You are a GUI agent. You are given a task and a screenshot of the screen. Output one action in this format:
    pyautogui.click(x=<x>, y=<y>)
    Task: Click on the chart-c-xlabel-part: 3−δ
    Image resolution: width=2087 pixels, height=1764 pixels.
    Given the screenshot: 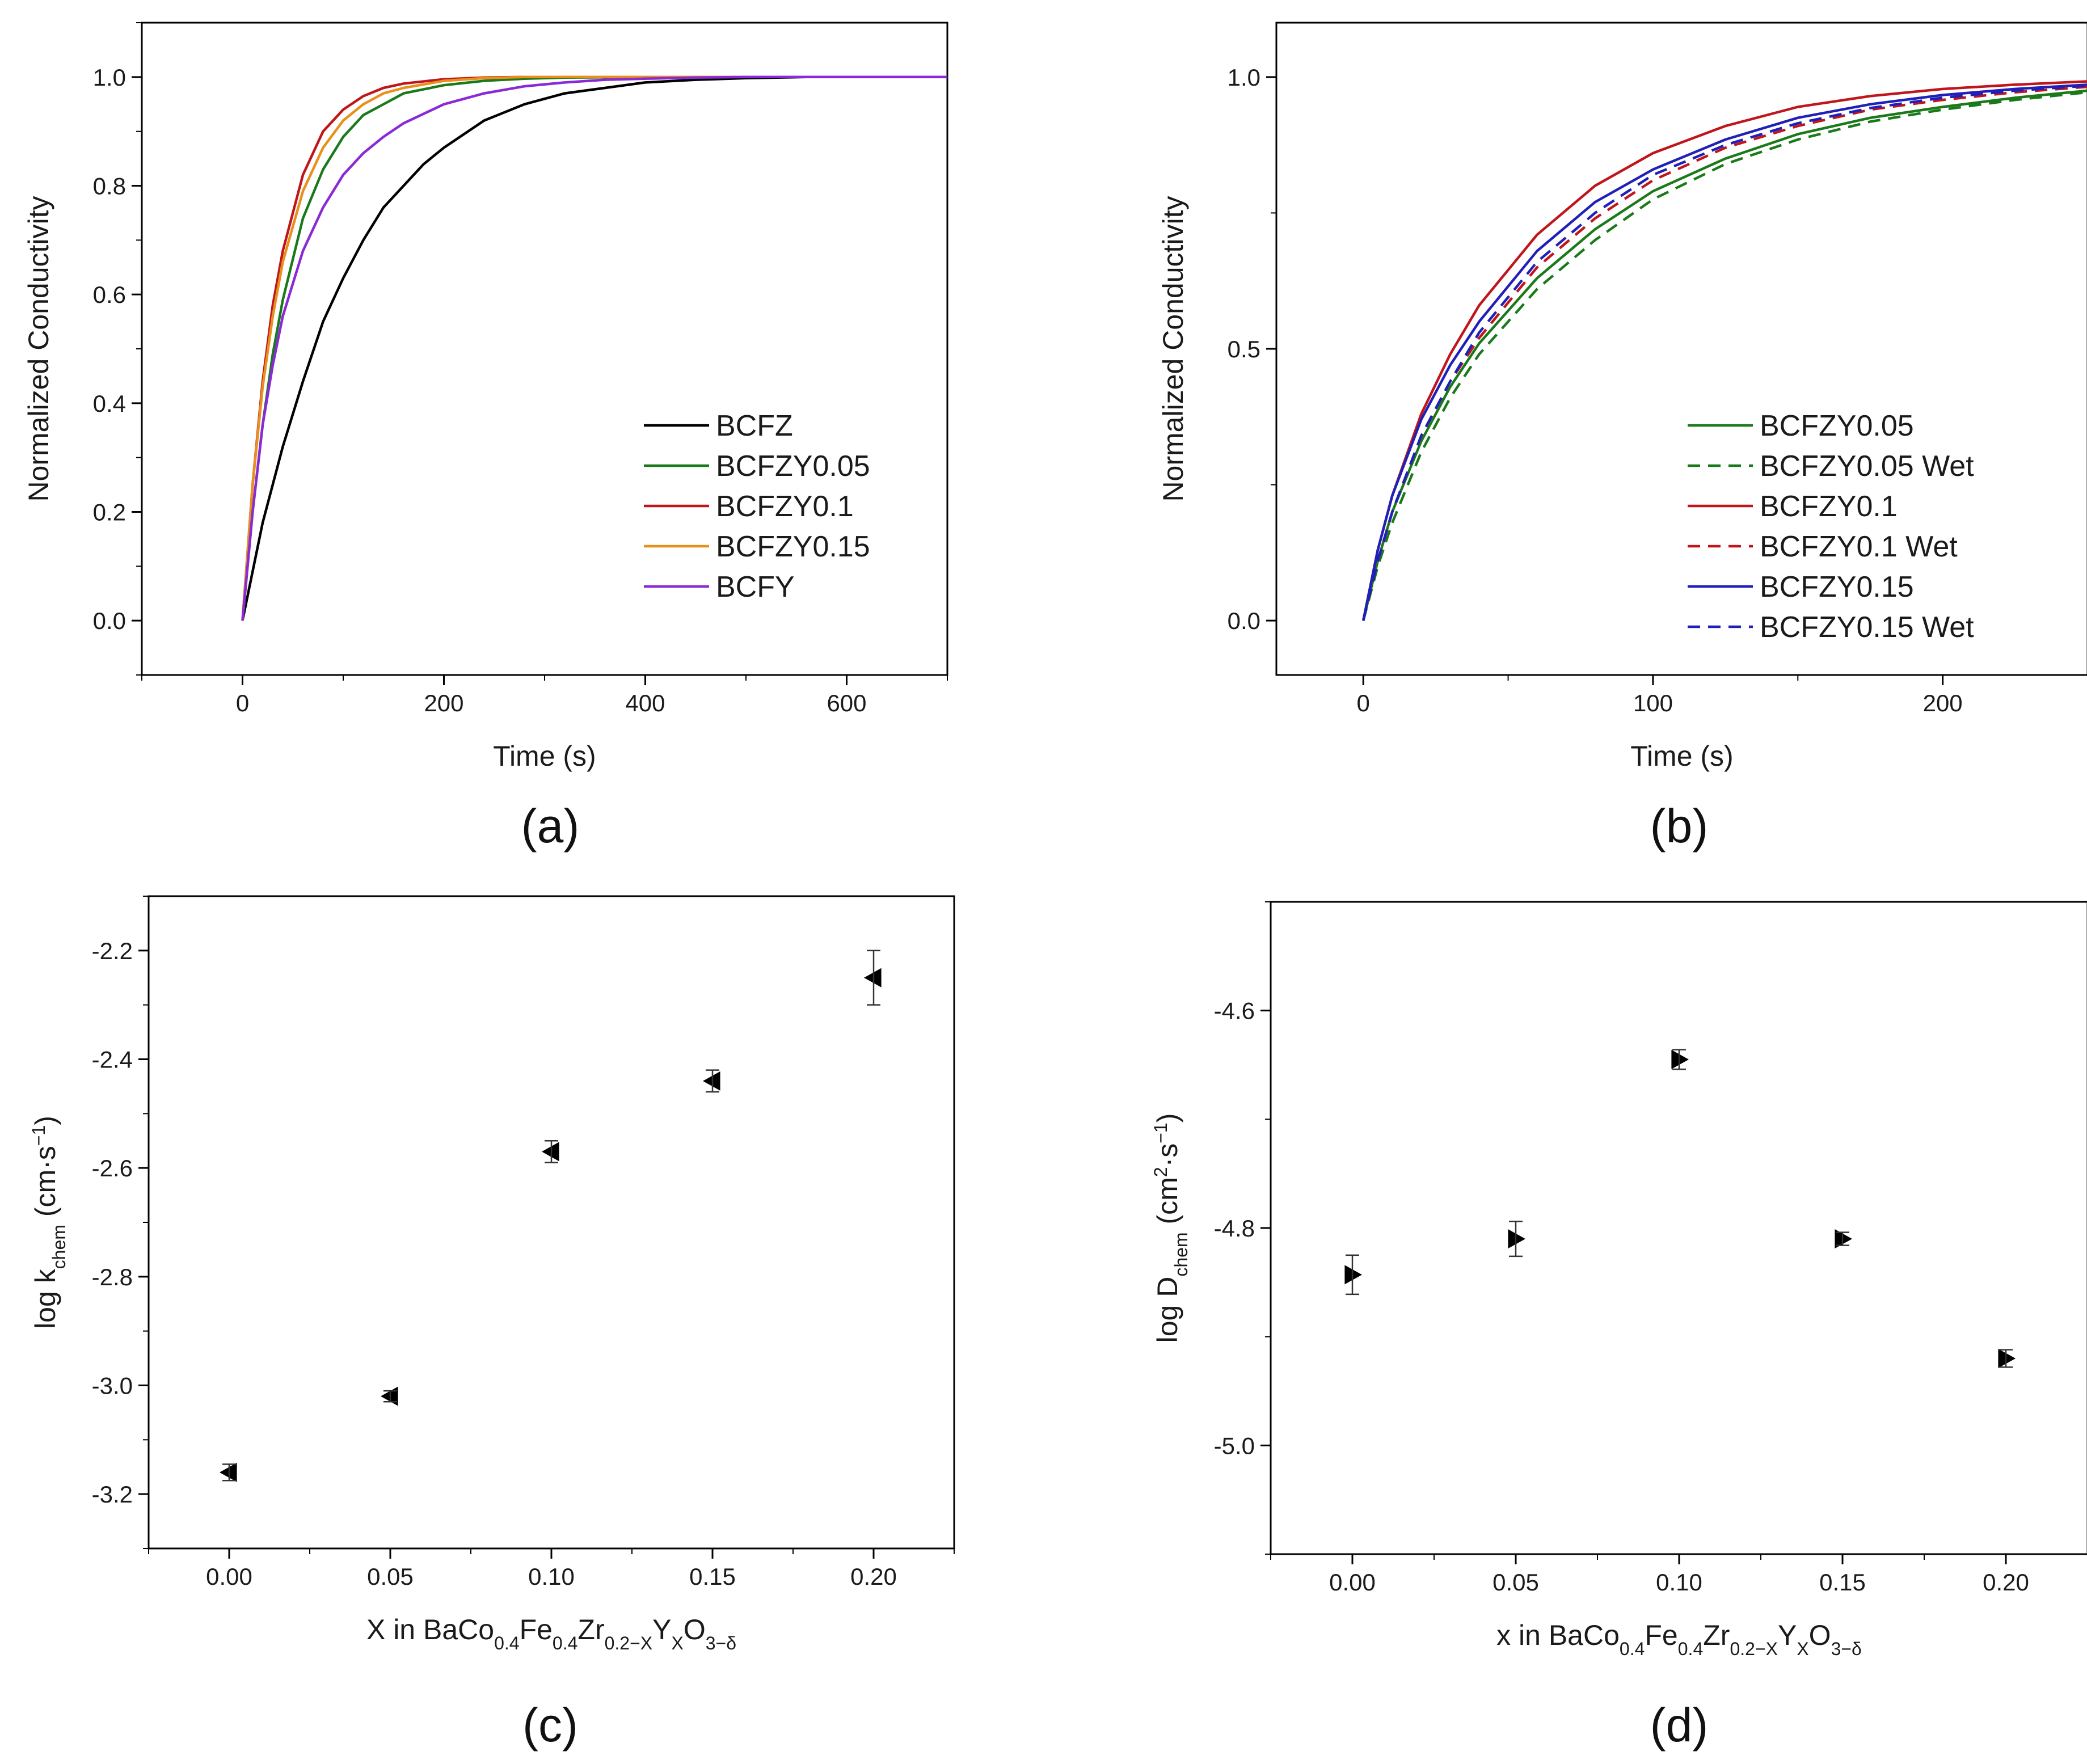 What is the action you would take?
    pyautogui.click(x=721, y=1643)
    